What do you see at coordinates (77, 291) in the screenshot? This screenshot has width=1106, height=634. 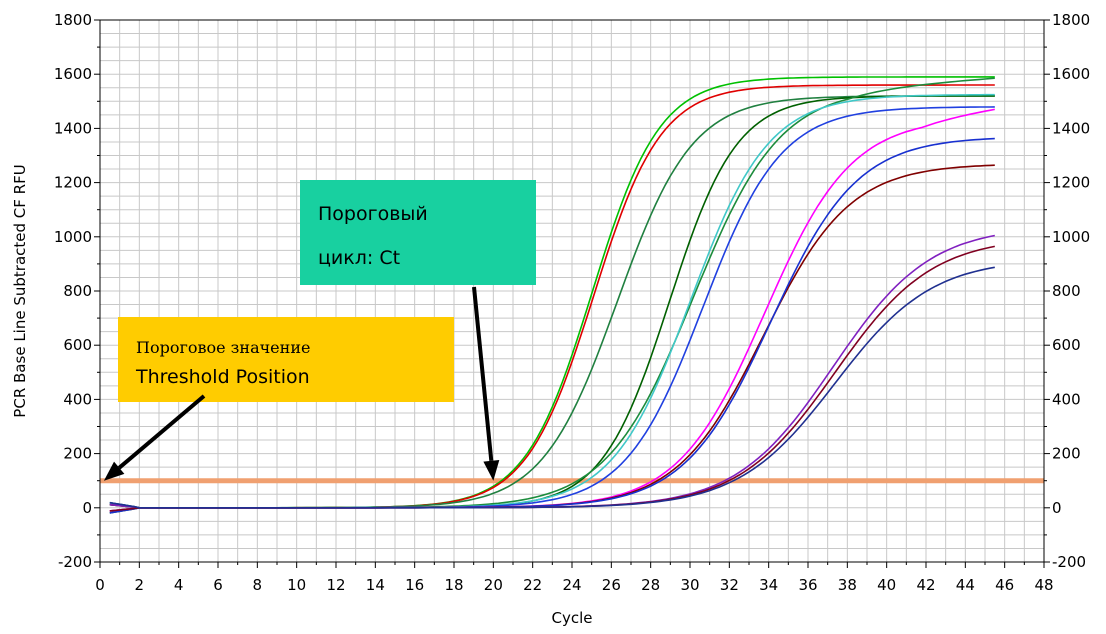 I see `y-tick-label-left: 800` at bounding box center [77, 291].